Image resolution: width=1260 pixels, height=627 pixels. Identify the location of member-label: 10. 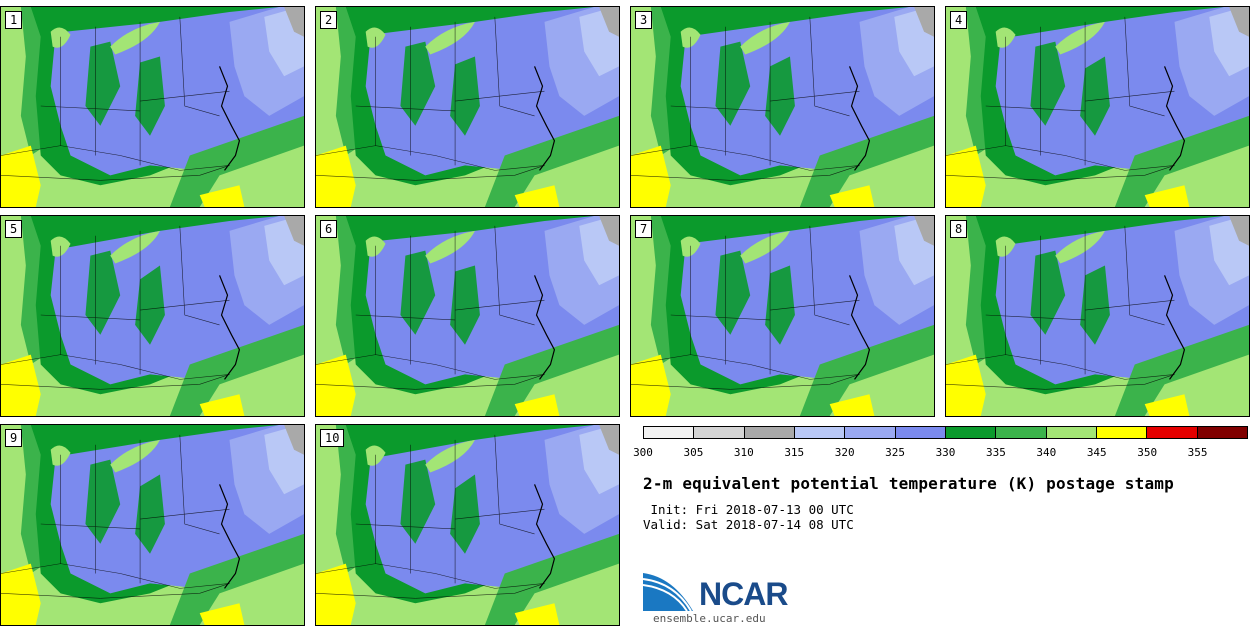
(332, 438).